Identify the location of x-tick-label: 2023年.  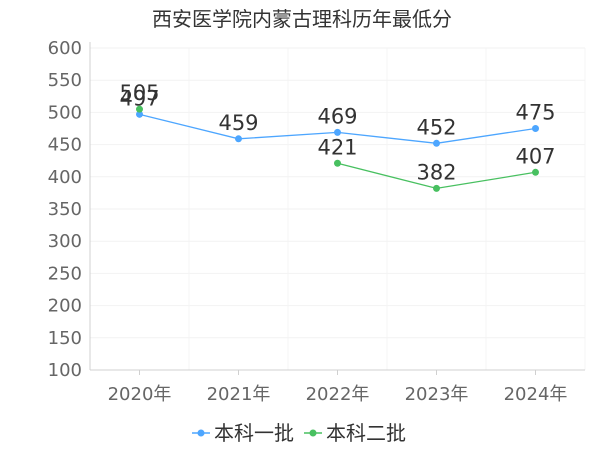
(437, 394).